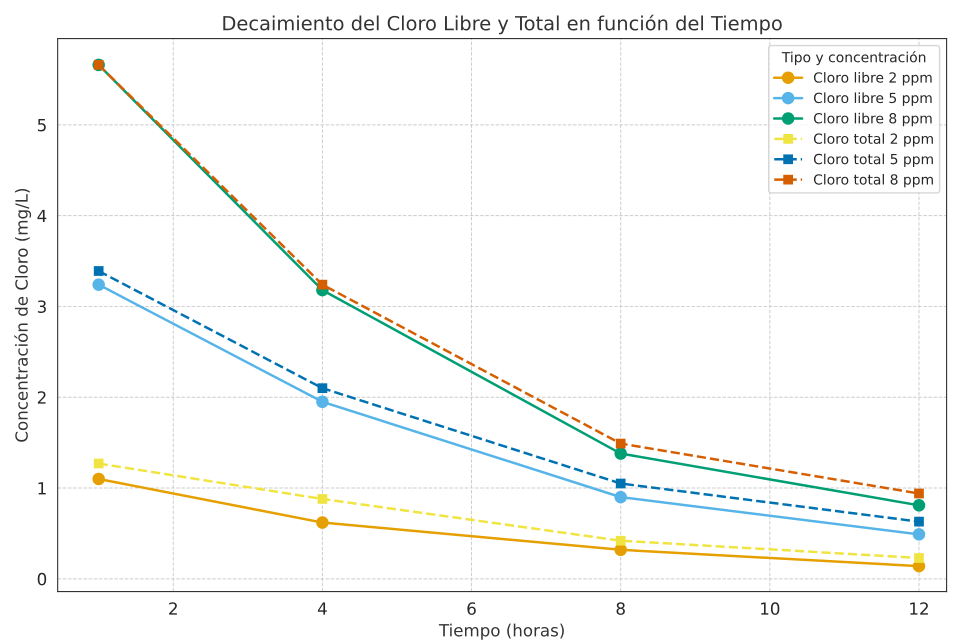  Describe the element at coordinates (23, 315) in the screenshot. I see `y-axis-title: Concentración de Cloro (mg/L)` at that location.